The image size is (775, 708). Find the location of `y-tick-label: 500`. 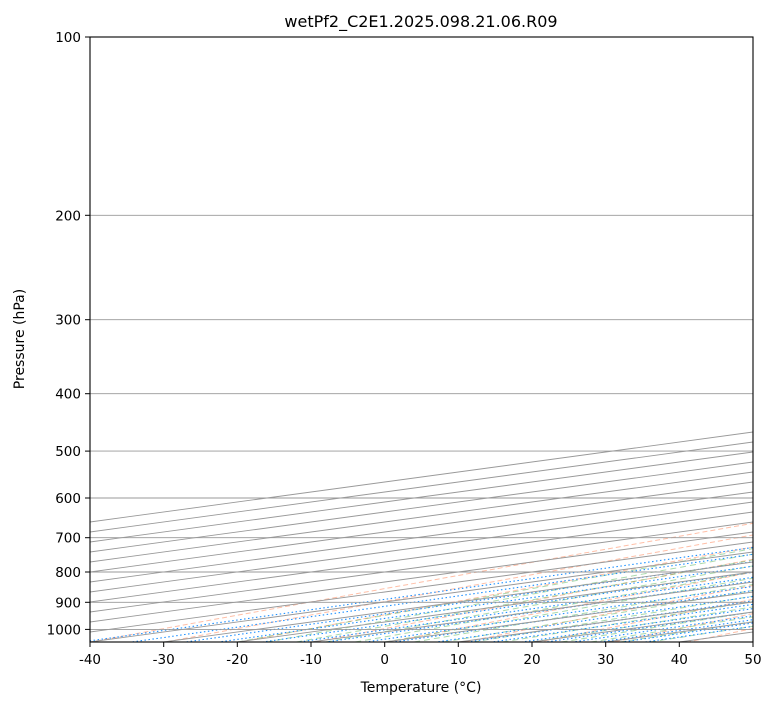

y-tick-label: 500 is located at coordinates (68, 452).